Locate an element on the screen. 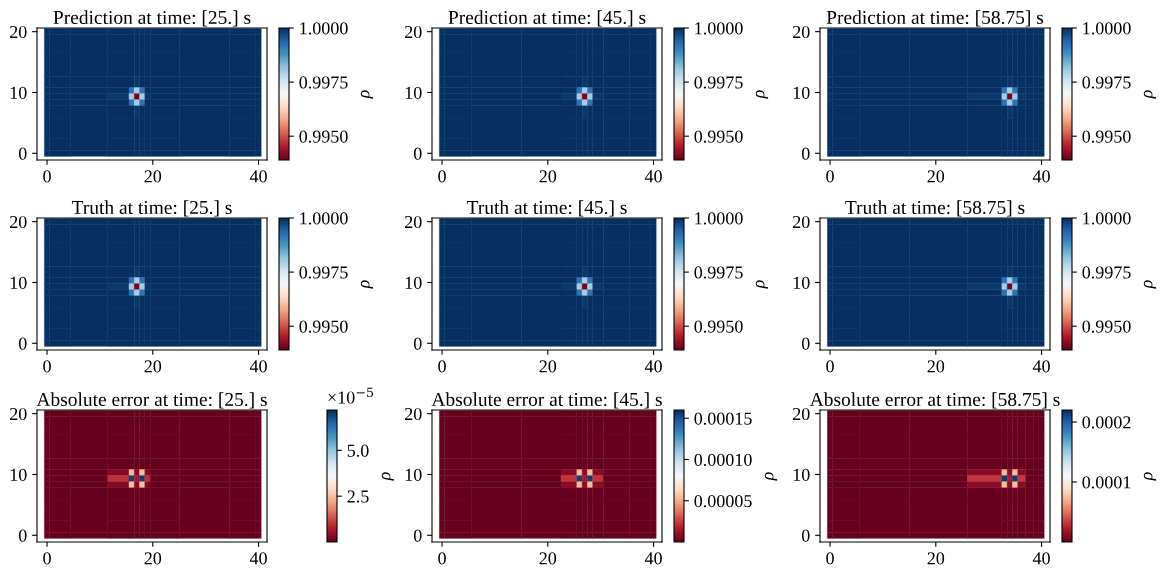 The image size is (1170, 574). chart-title: Absolute error at time: [58.75] s is located at coordinates (934, 400).